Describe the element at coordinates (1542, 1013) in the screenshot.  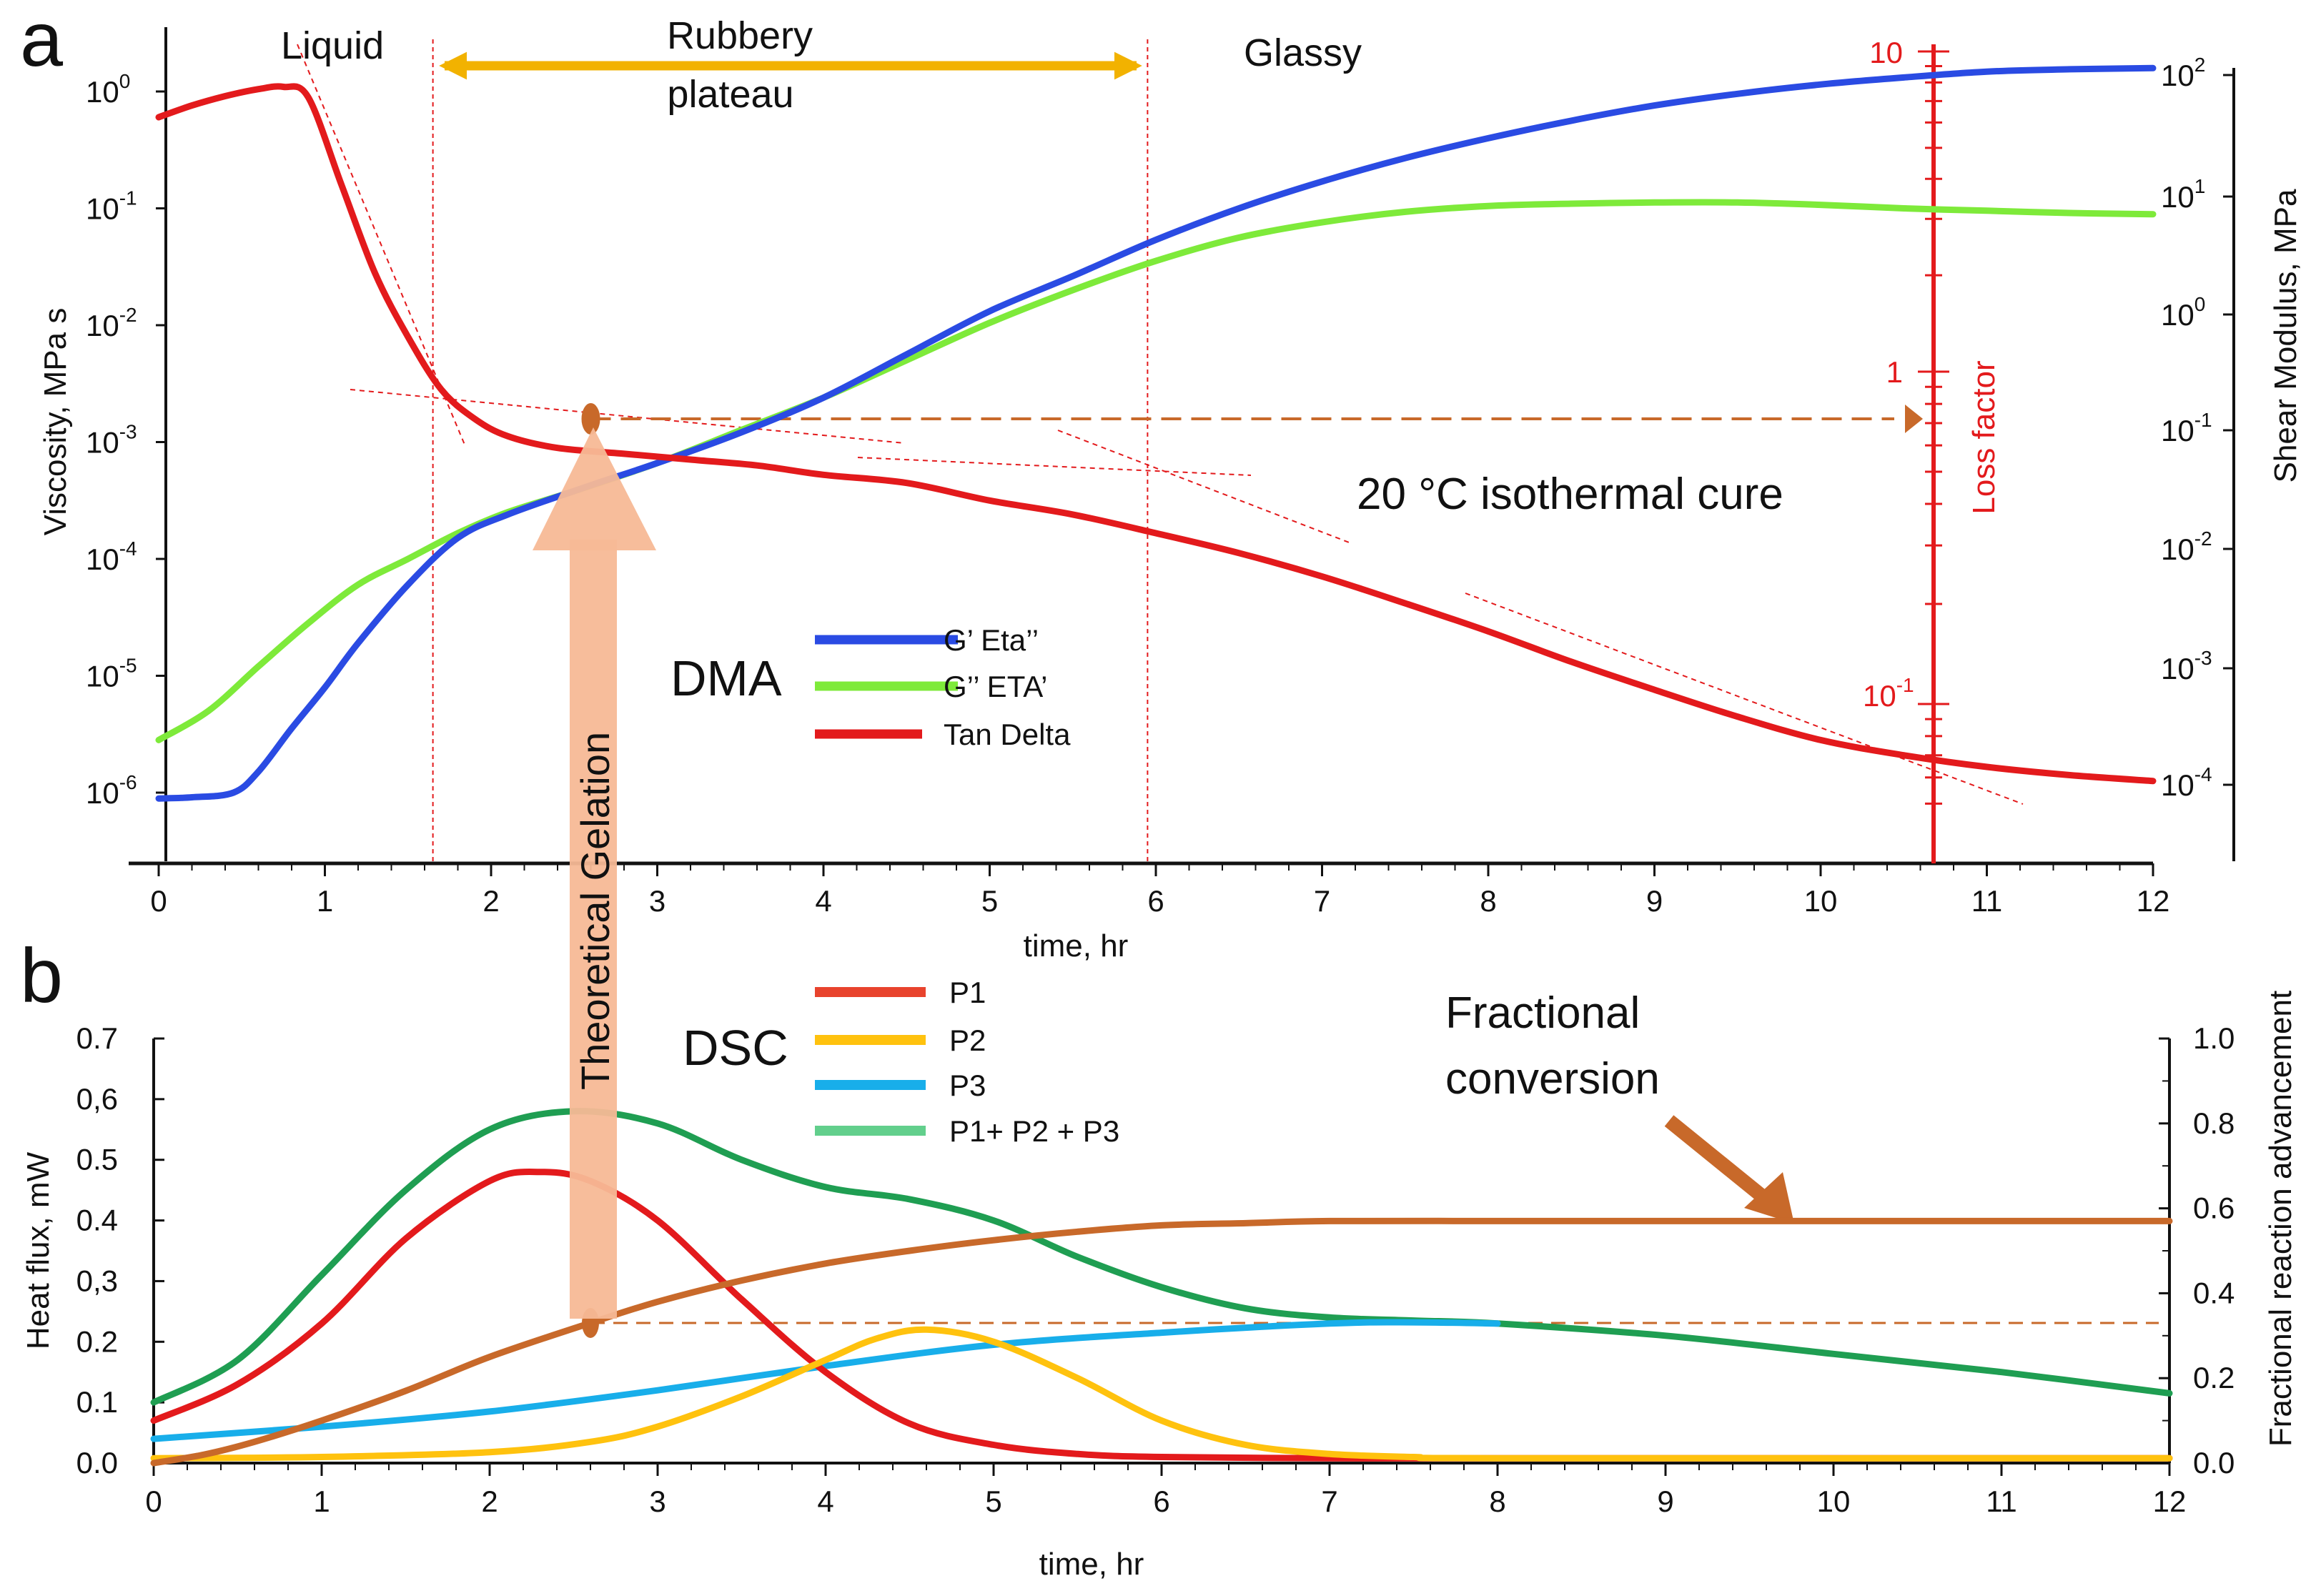
I see `annotation-fractional: Fractional` at that location.